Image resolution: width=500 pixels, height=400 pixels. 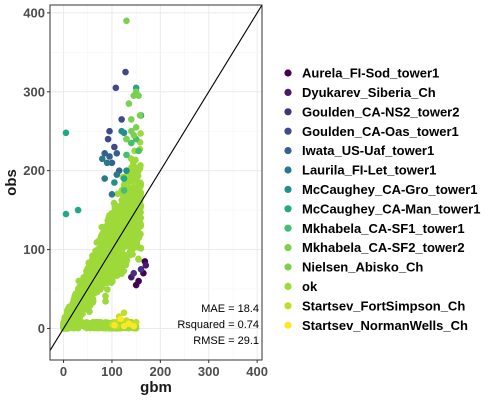 What do you see at coordinates (230, 309) in the screenshot?
I see `stat-mae: MAE = 18.4` at bounding box center [230, 309].